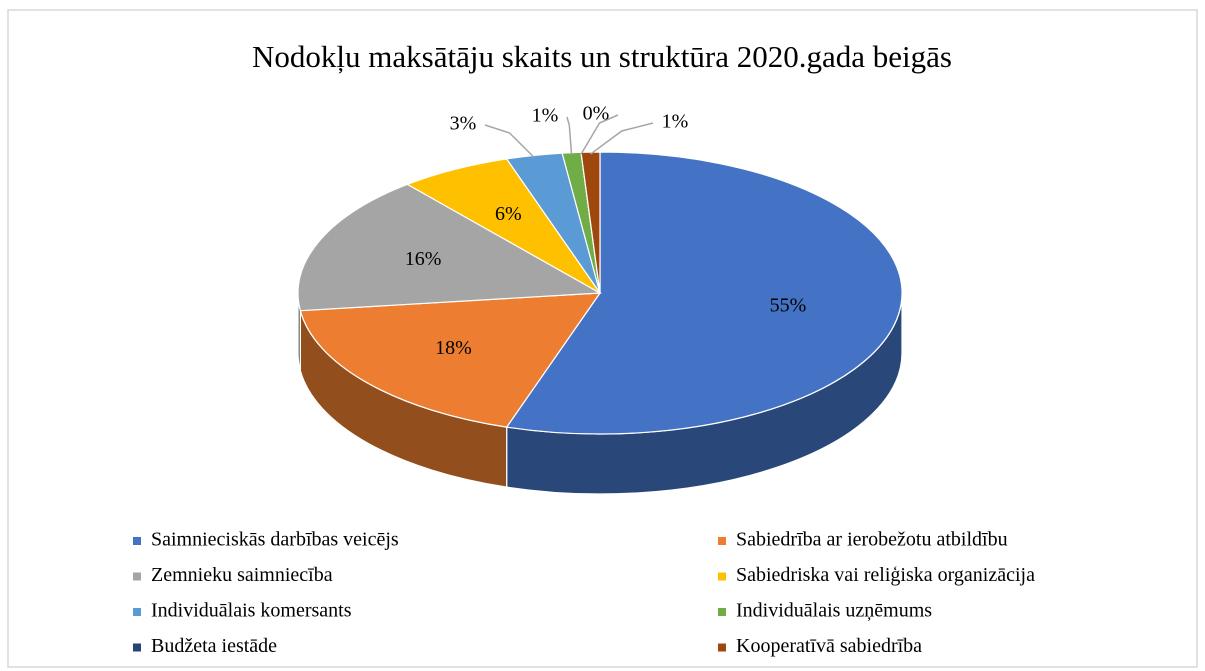 The image size is (1205, 671). I want to click on data-label: 3%, so click(463, 124).